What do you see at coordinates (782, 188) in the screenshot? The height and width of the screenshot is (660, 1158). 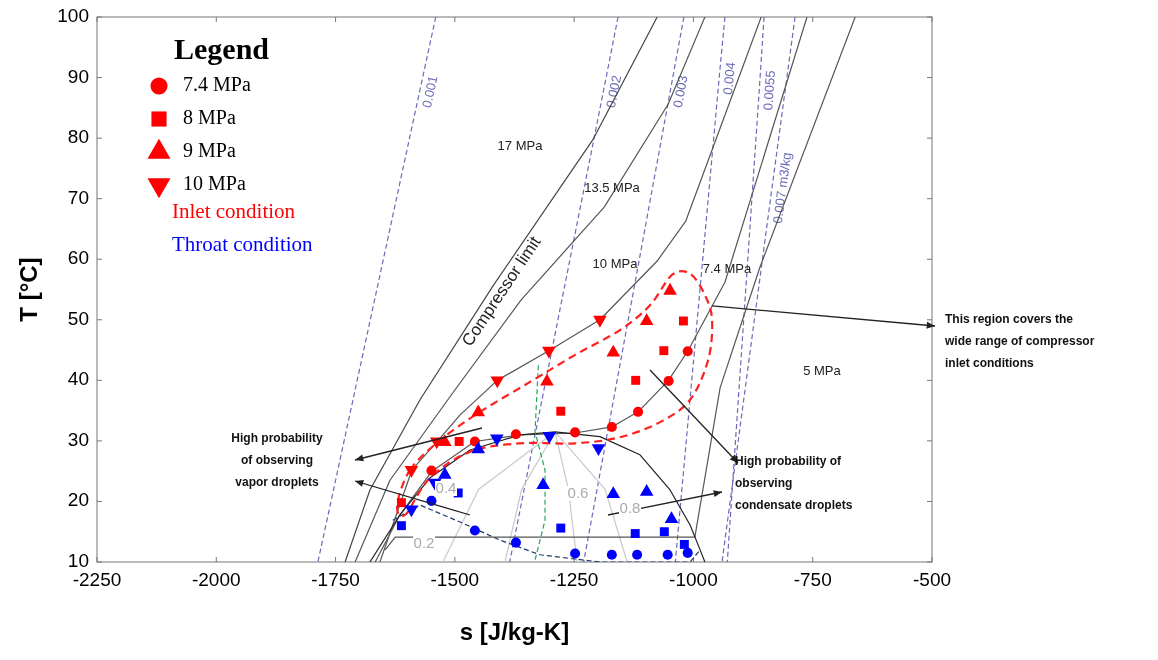 I see `text: 0.007 m3/kg` at bounding box center [782, 188].